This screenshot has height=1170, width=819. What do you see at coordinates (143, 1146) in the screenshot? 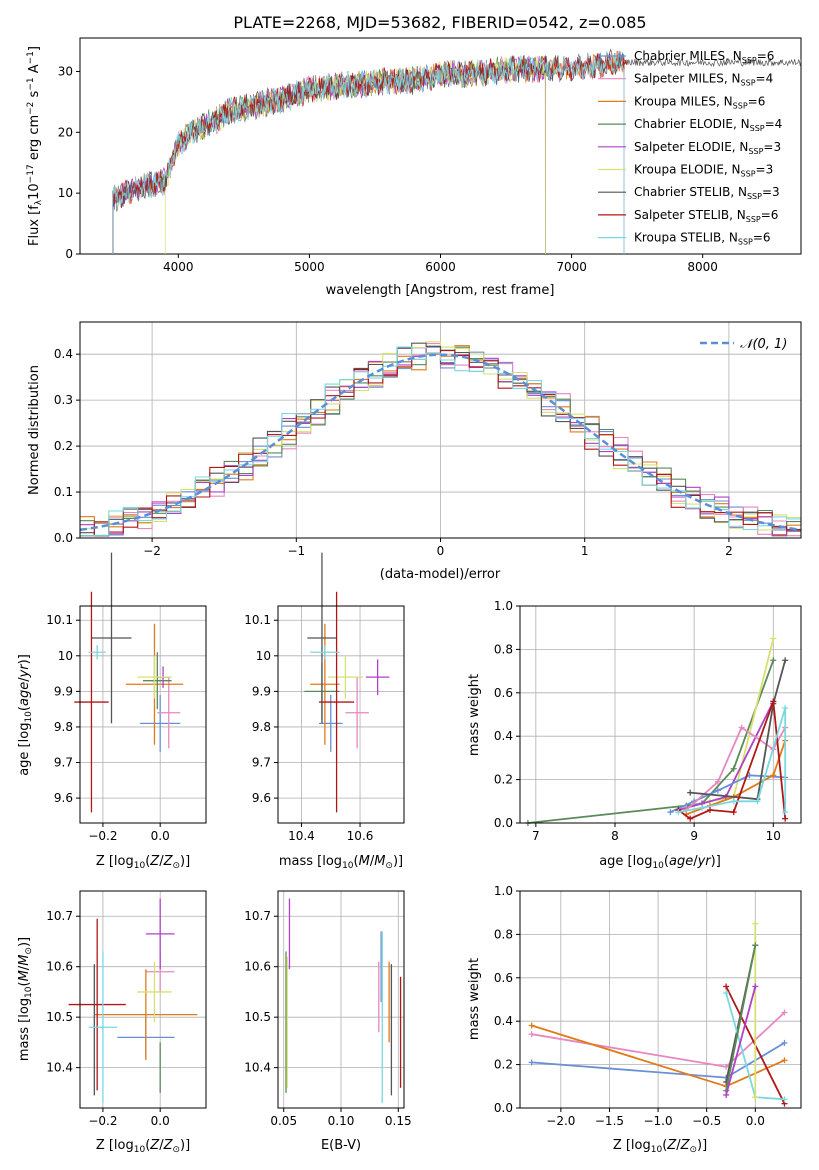
I see `massZ-xlabel: Z [log10(Z/Z⊙)]` at bounding box center [143, 1146].